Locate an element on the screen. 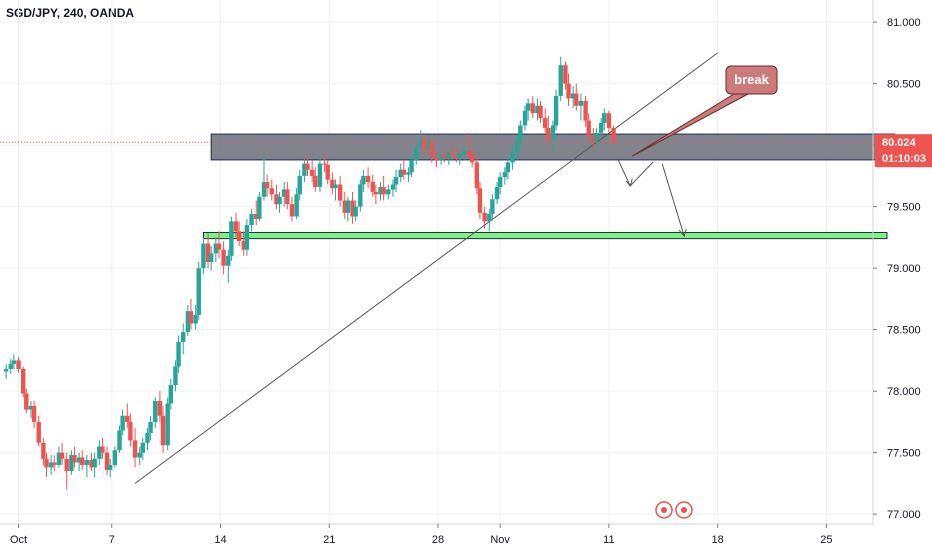  callout-label: break is located at coordinates (751, 79).